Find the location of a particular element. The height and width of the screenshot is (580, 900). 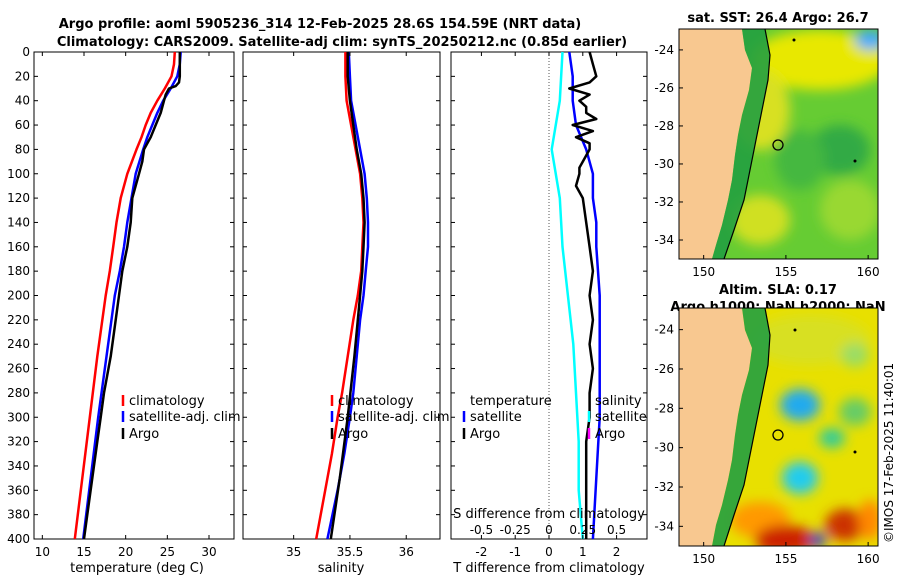

timestamp-watermark: ©IMOS 17-Feb-2025 11:40:01 is located at coordinates (889, 453).